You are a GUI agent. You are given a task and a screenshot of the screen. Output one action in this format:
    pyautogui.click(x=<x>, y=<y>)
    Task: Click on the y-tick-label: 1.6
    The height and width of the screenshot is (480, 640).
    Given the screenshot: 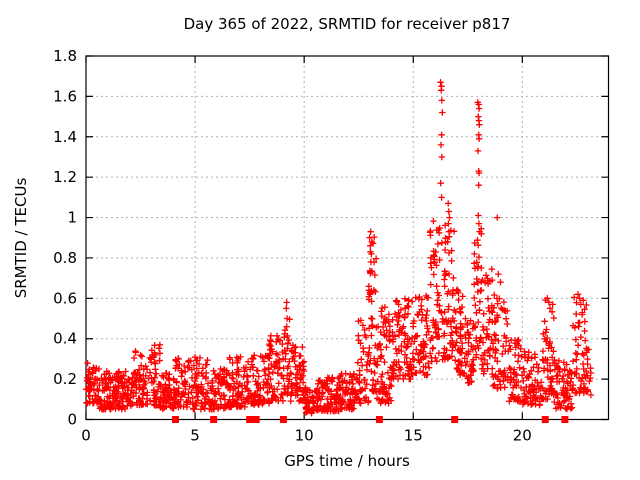 What is the action you would take?
    pyautogui.click(x=65, y=96)
    